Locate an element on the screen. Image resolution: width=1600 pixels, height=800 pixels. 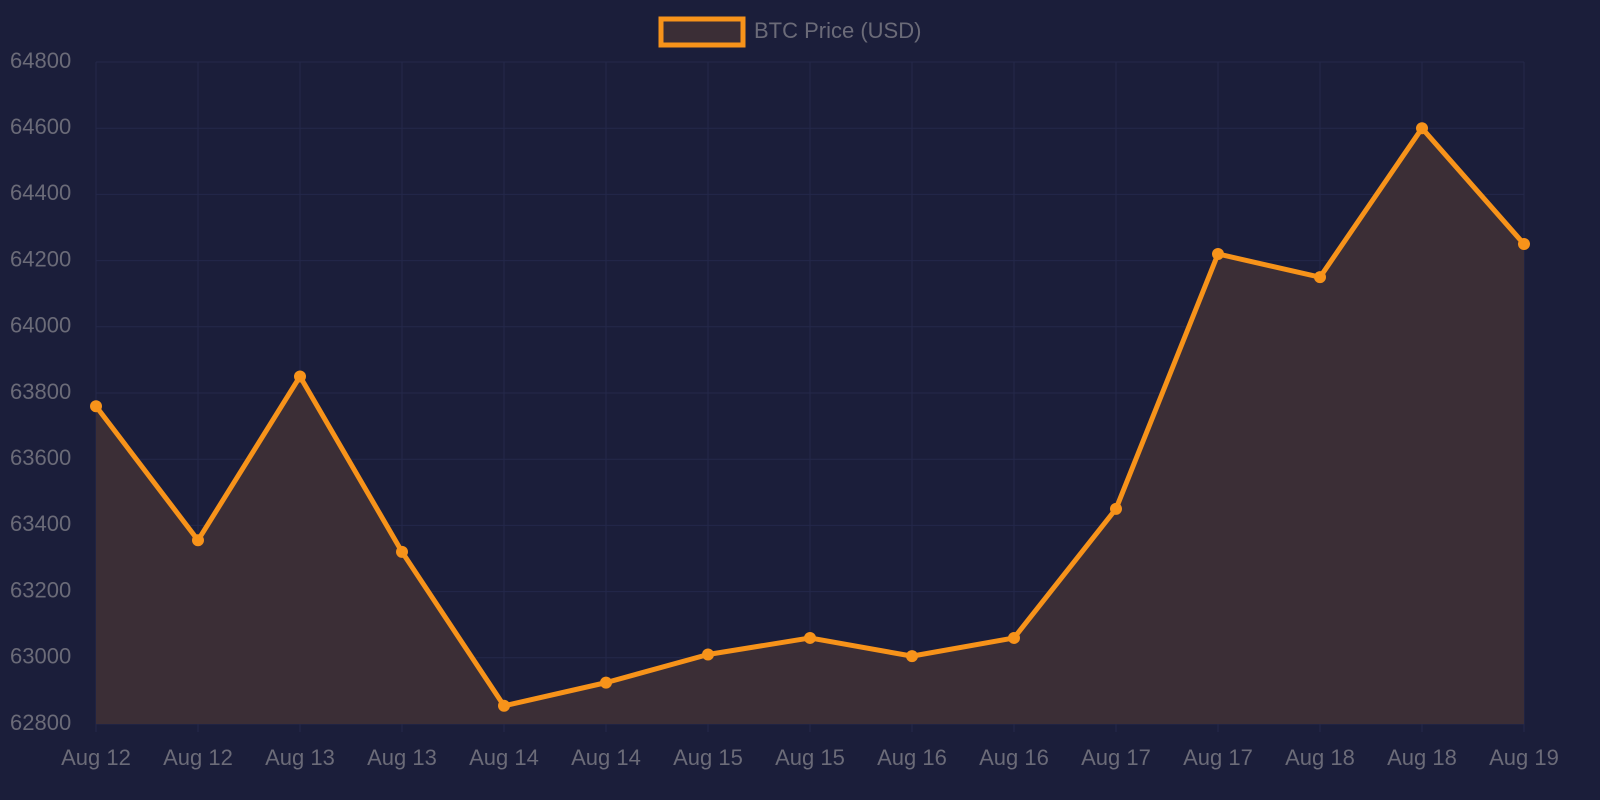
x-tick-label: Aug 19 is located at coordinates (1524, 757).